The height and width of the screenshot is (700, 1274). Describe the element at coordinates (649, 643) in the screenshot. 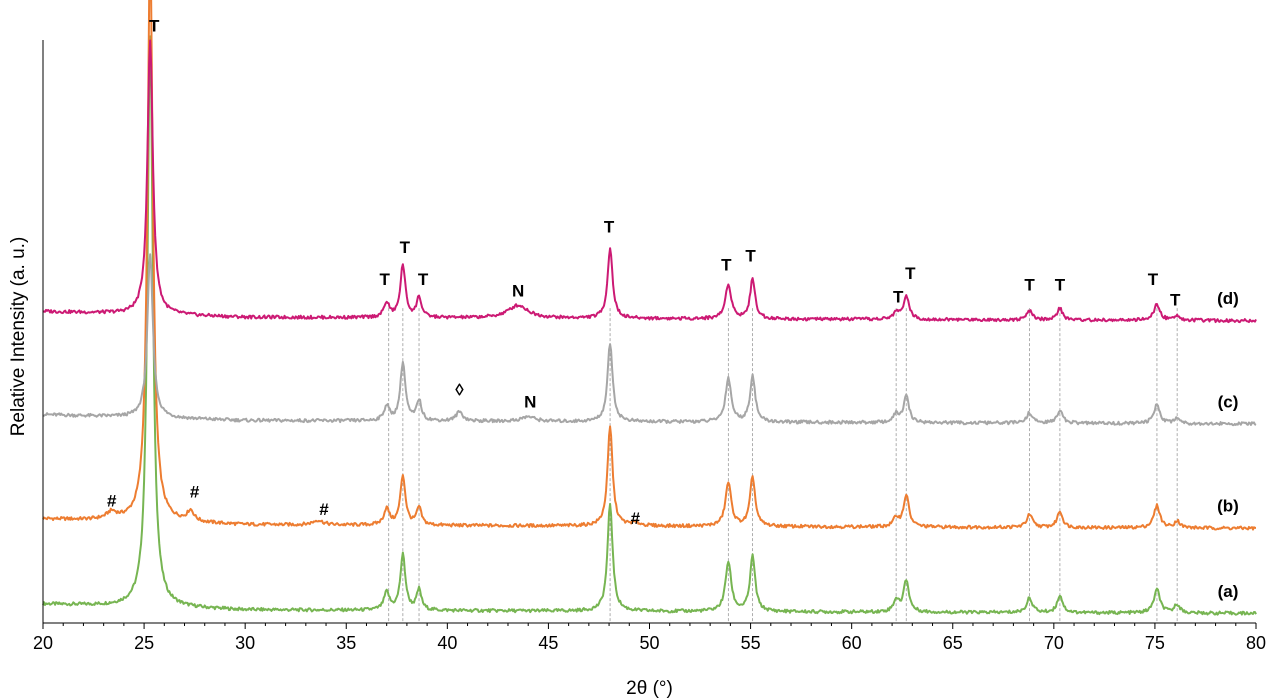

I see `x-tick-label: 50` at that location.